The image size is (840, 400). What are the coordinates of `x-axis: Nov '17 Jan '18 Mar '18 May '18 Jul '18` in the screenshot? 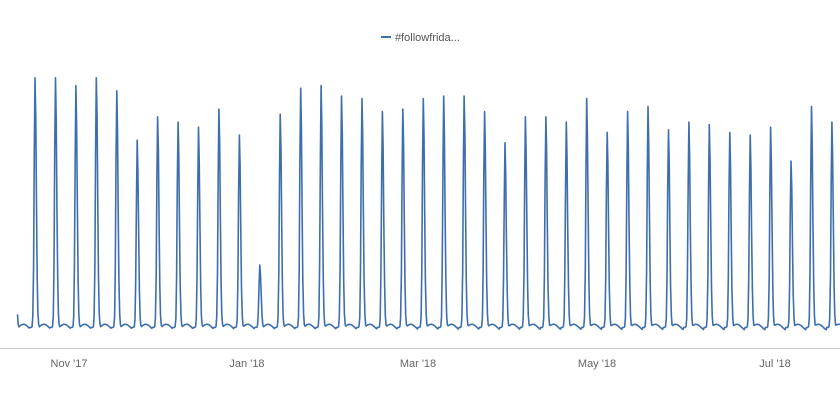 It's located at (421, 364).